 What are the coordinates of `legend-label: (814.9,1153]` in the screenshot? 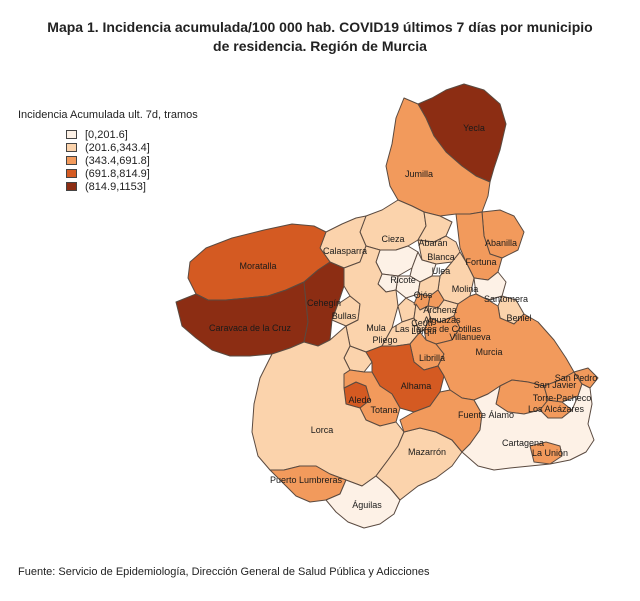 It's located at (115, 186).